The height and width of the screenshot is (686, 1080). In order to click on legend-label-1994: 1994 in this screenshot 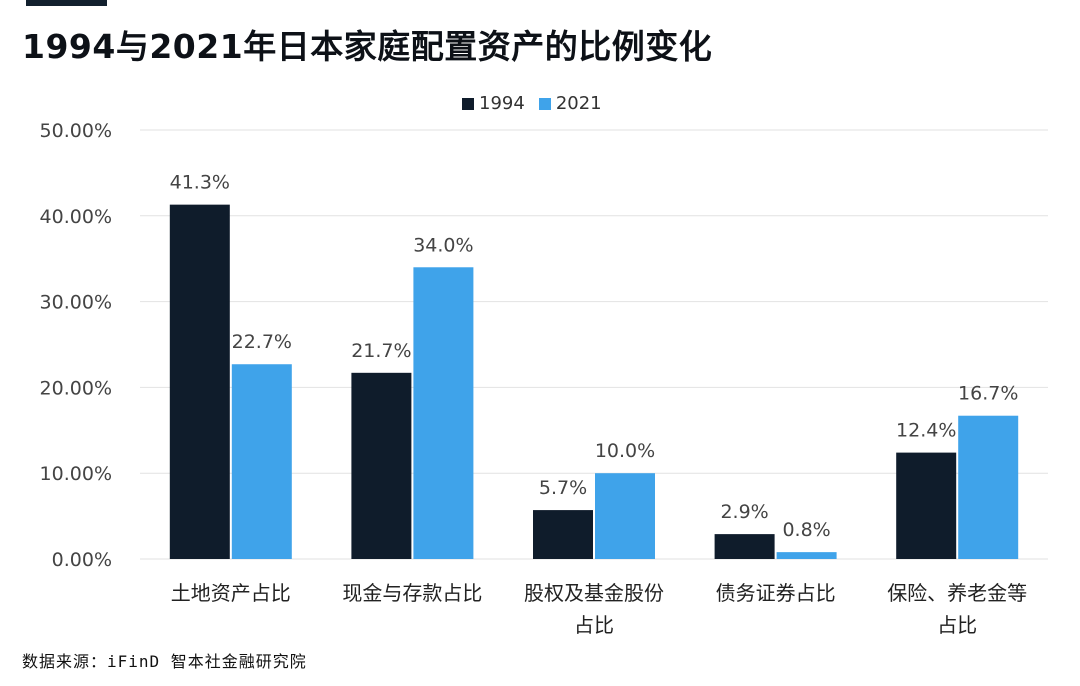, I will do `click(502, 103)`.